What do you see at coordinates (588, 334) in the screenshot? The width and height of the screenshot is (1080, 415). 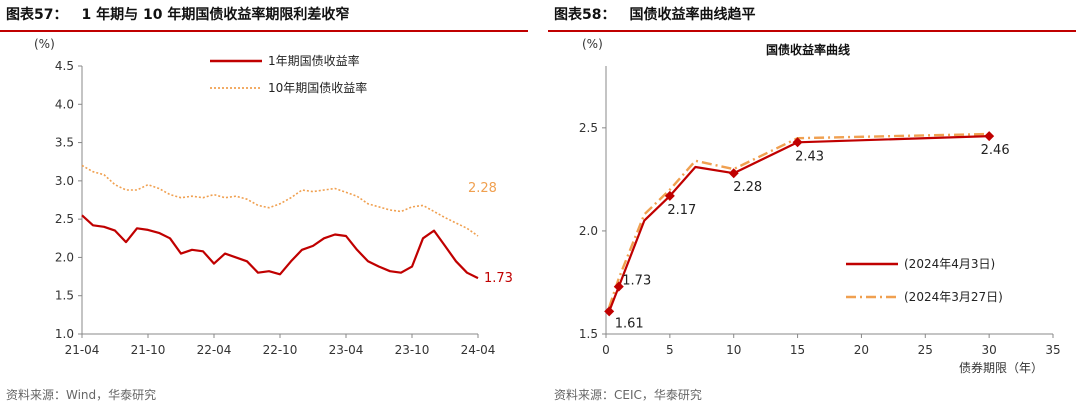 I see `right-y-tick-label: 1.5` at bounding box center [588, 334].